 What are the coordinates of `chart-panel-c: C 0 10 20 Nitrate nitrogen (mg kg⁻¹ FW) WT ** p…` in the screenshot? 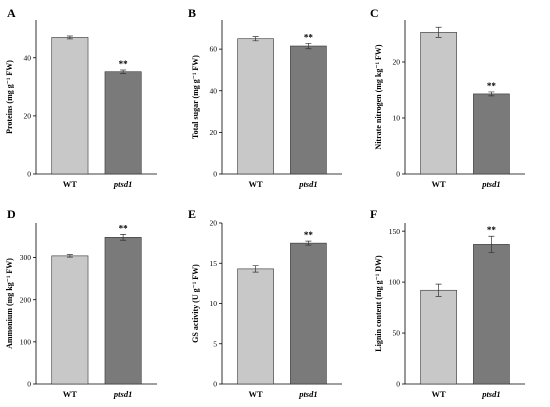 It's located at (447, 97).